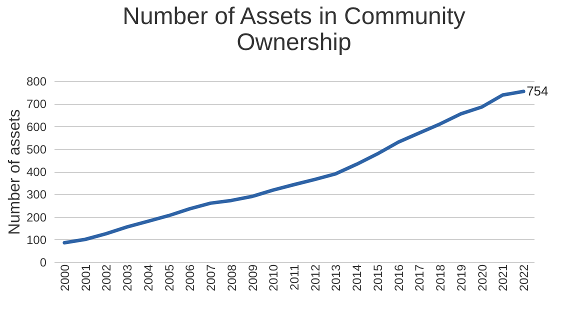 This screenshot has height=328, width=586. What do you see at coordinates (36, 195) in the screenshot?
I see `y-tick-label: 300` at bounding box center [36, 195].